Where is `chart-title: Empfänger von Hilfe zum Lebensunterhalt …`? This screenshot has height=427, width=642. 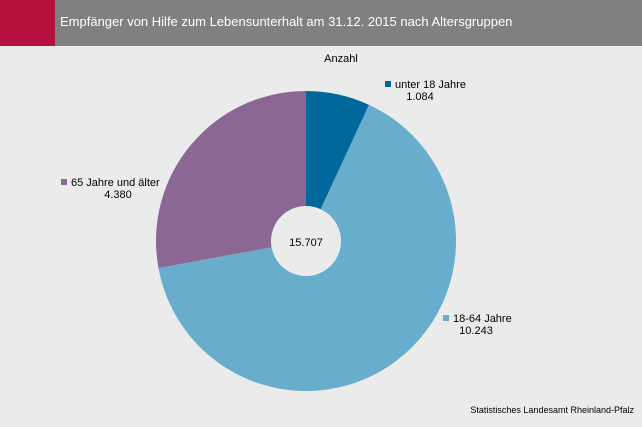
chart-title: Empfänger von Hilfe zum Lebensunterhalt … is located at coordinates (286, 21).